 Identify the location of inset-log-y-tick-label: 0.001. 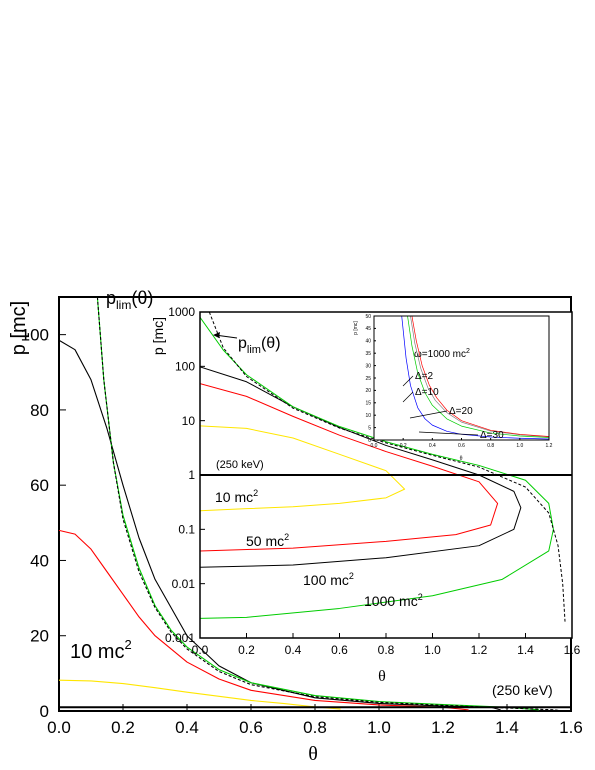
(180, 638).